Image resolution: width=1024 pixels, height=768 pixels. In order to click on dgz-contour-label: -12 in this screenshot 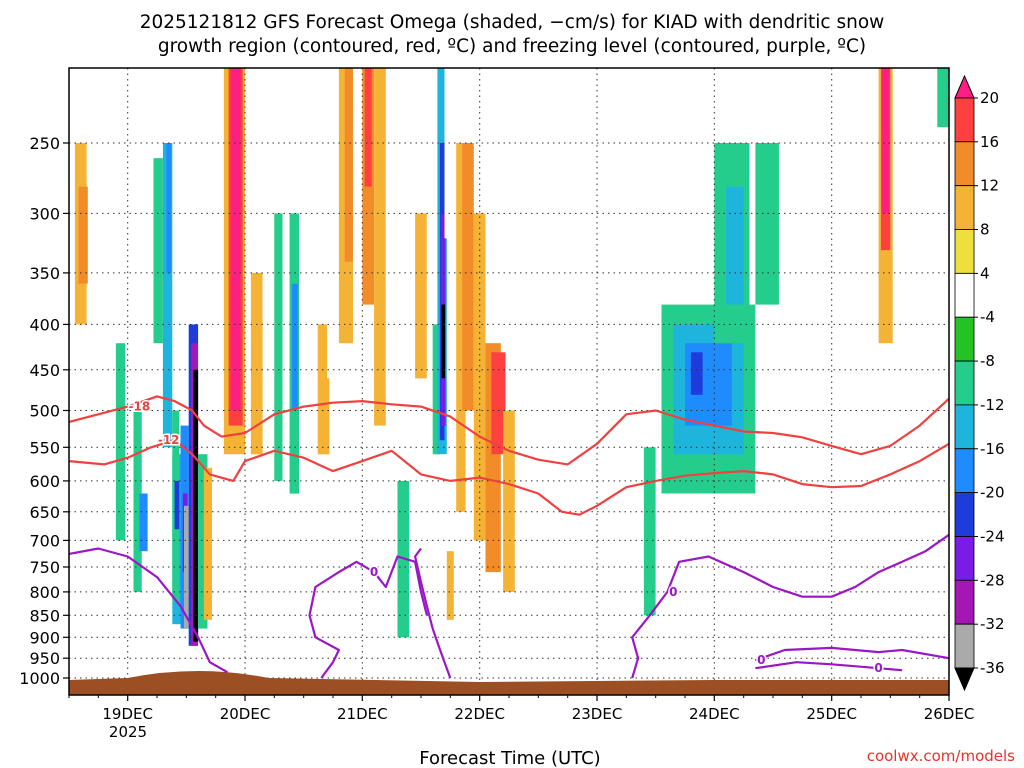, I will do `click(169, 440)`.